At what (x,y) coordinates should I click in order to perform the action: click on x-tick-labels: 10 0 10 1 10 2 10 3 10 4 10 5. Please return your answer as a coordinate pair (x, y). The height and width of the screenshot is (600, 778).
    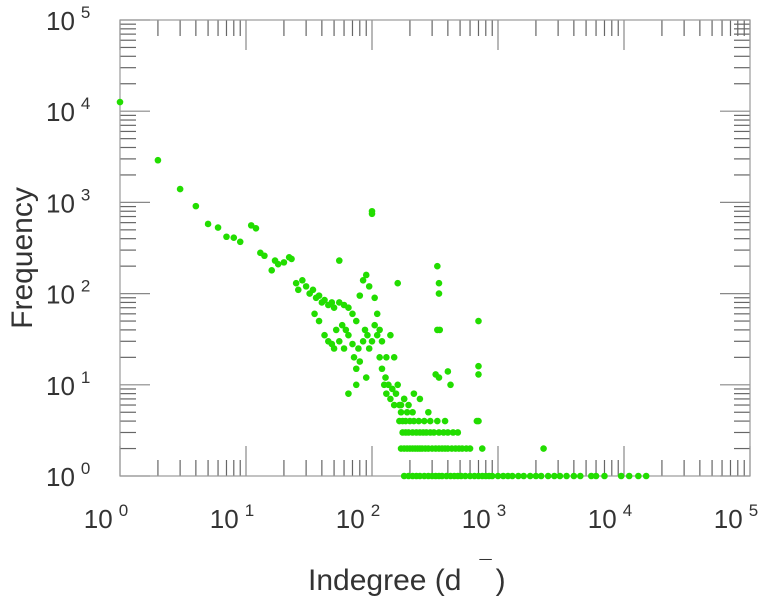
    Looking at the image, I should click on (421, 517).